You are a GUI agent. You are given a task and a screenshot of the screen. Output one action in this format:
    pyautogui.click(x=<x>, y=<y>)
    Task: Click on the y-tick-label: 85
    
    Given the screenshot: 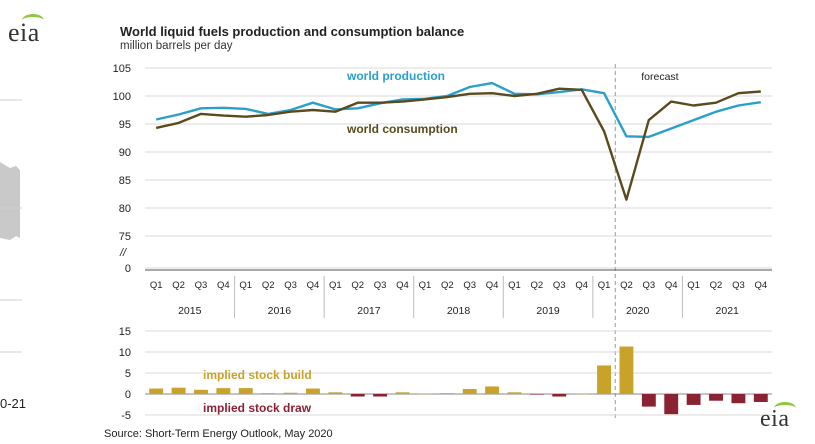 What is the action you would take?
    pyautogui.click(x=125, y=181)
    